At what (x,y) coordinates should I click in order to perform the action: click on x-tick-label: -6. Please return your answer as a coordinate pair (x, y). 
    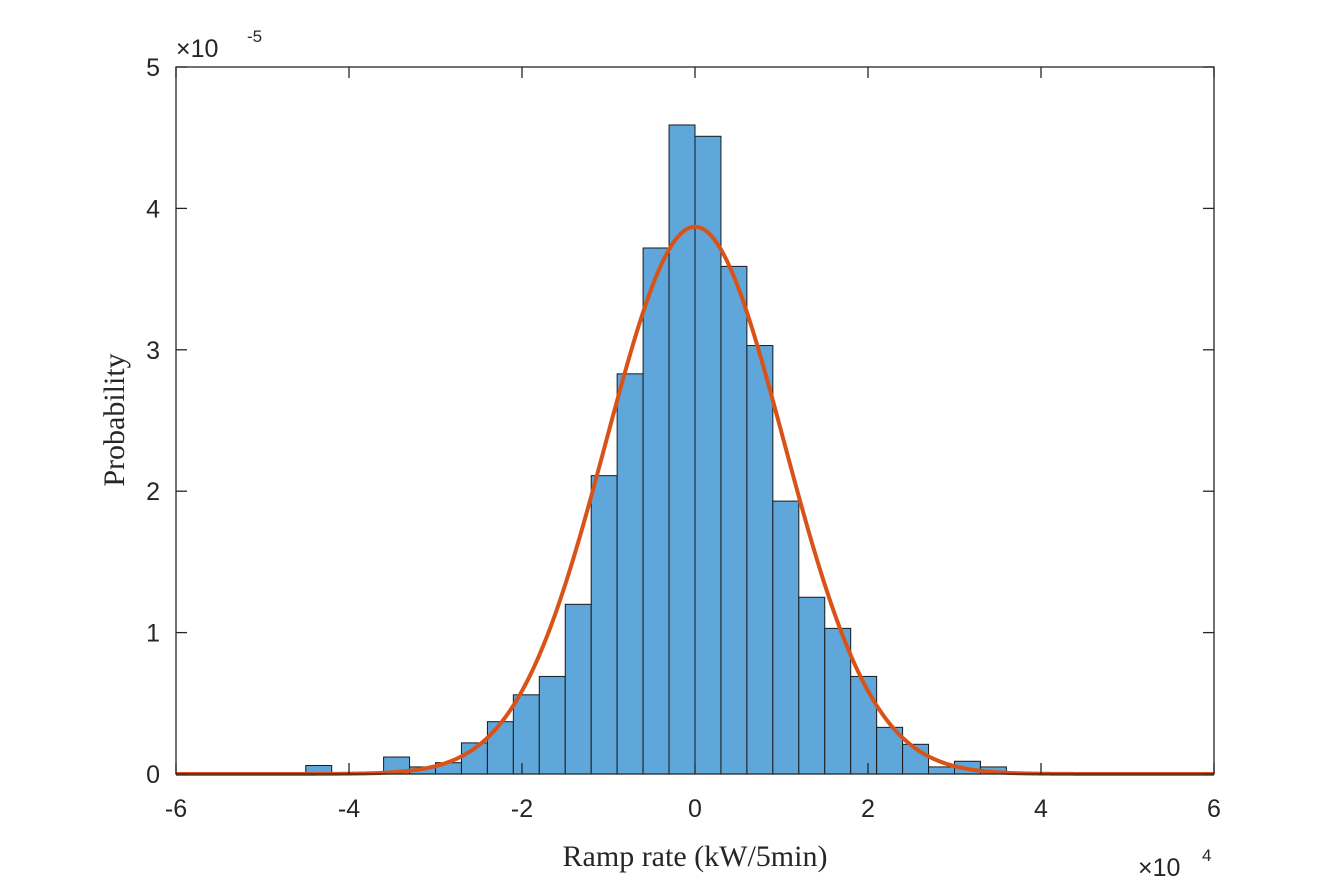
    Looking at the image, I should click on (176, 809).